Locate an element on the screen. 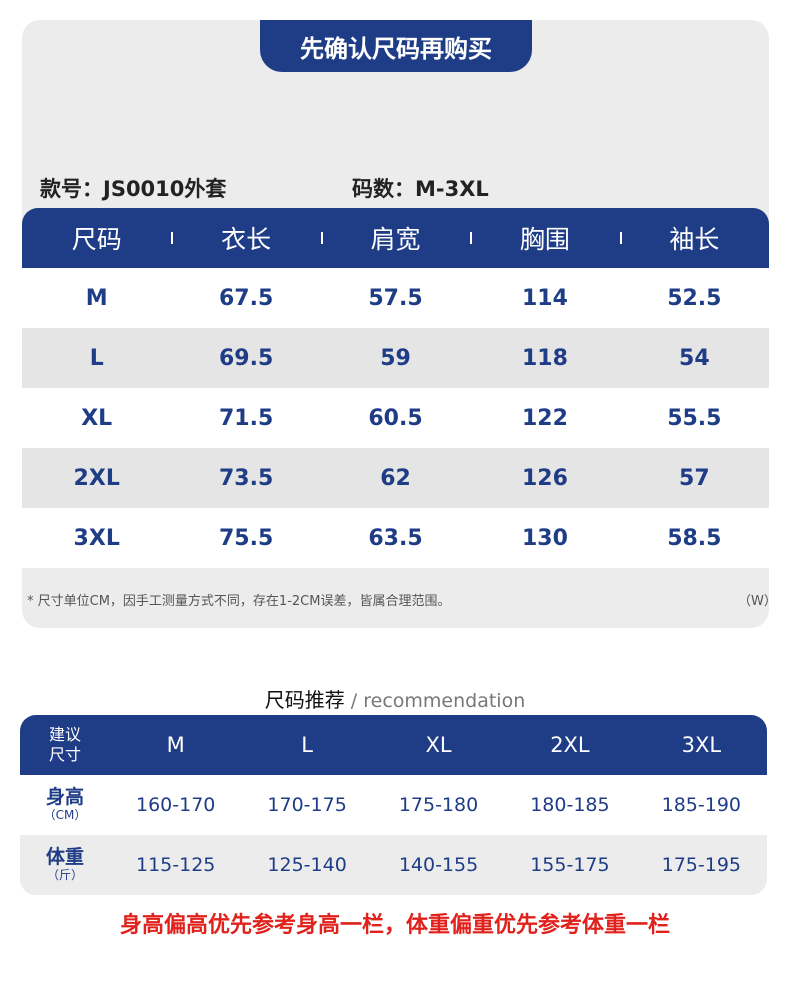 This screenshot has height=990, width=790. cell-size: XL is located at coordinates (97, 418).